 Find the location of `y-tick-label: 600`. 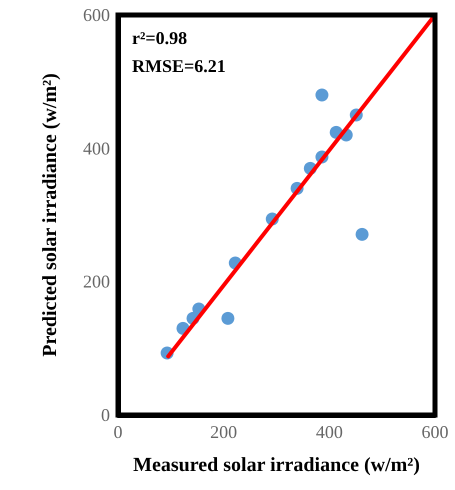

y-tick-label: 600 is located at coordinates (96, 15).